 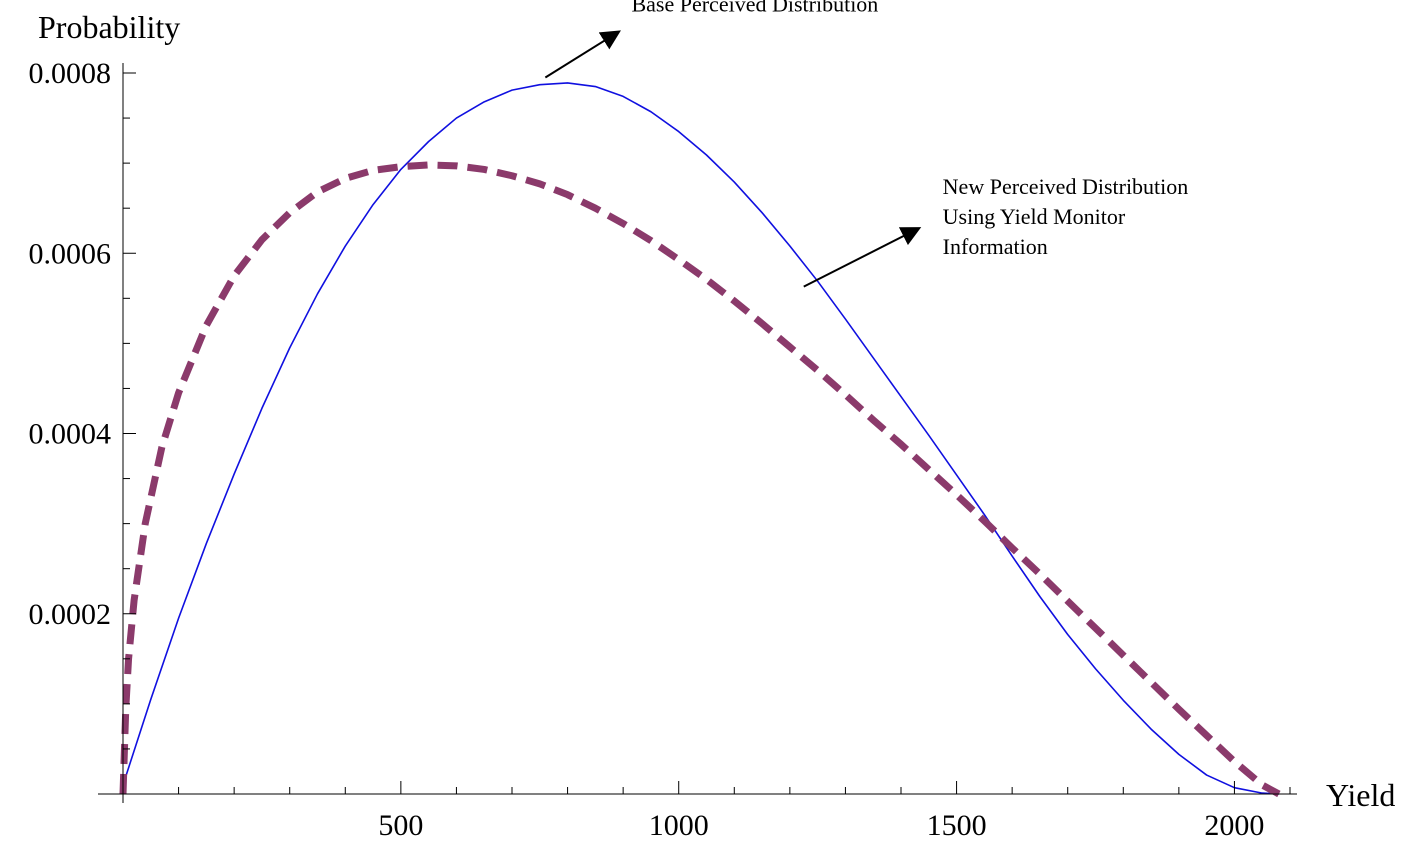 I want to click on annotation-text: Using Yield Monitor, so click(x=1034, y=216).